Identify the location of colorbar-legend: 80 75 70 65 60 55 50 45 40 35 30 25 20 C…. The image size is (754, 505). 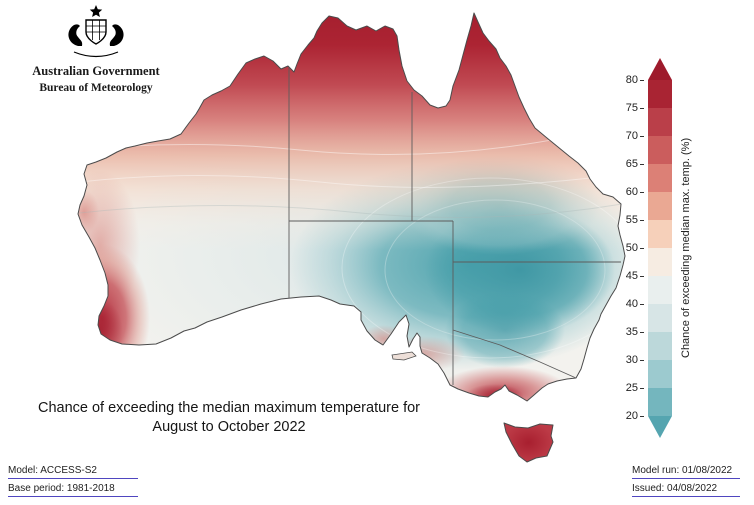
(662, 248).